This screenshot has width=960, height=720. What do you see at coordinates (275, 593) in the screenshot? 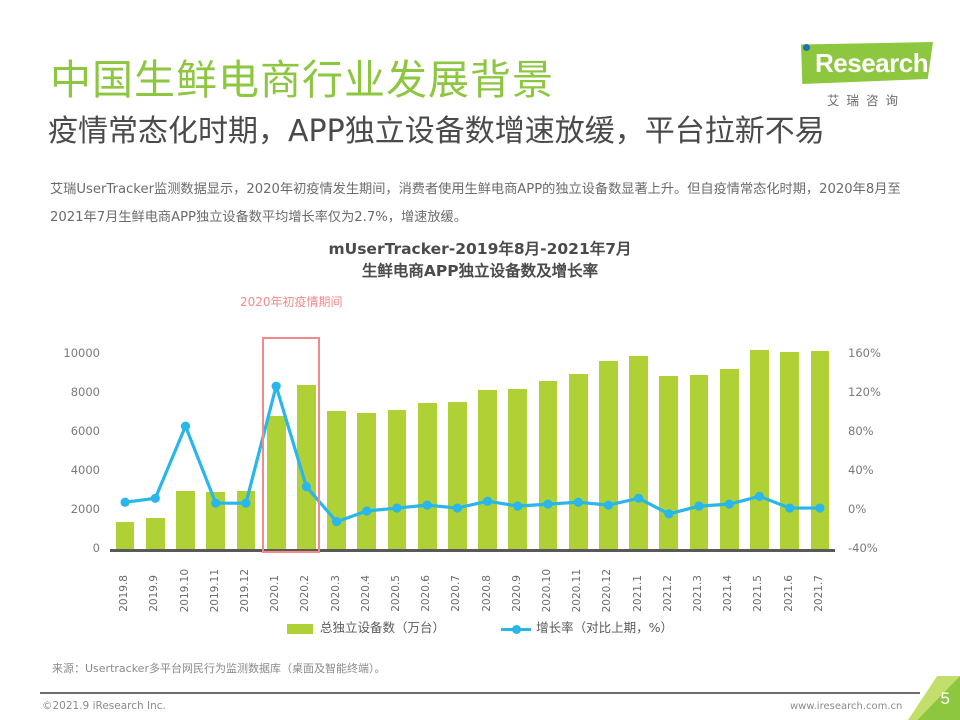
I see `x-axis-tick-label: 2020.1` at bounding box center [275, 593].